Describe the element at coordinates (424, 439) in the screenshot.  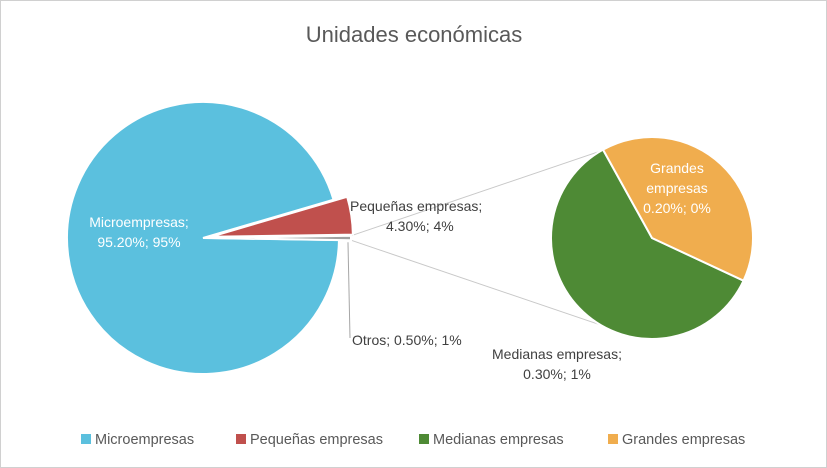
I see `legend-swatch-medianas-empresas` at that location.